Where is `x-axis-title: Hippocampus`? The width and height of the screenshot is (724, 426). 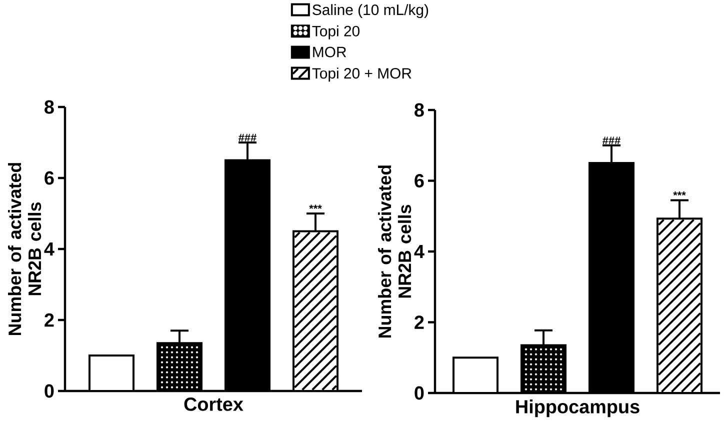
x-axis-title: Hippocampus is located at coordinates (578, 409).